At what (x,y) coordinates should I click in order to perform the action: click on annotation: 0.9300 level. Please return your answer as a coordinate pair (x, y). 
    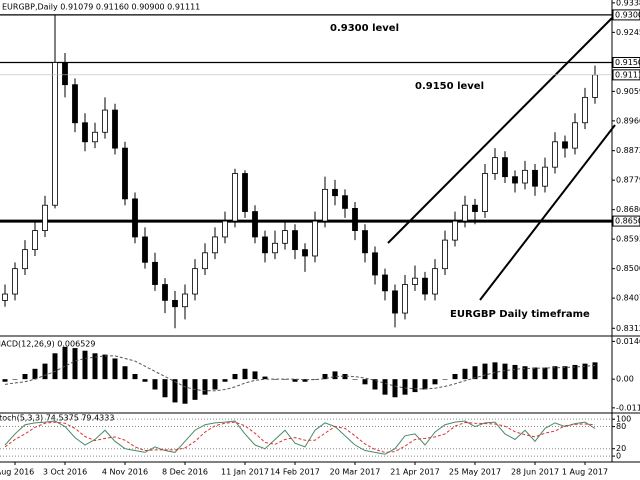
    Looking at the image, I should click on (364, 28).